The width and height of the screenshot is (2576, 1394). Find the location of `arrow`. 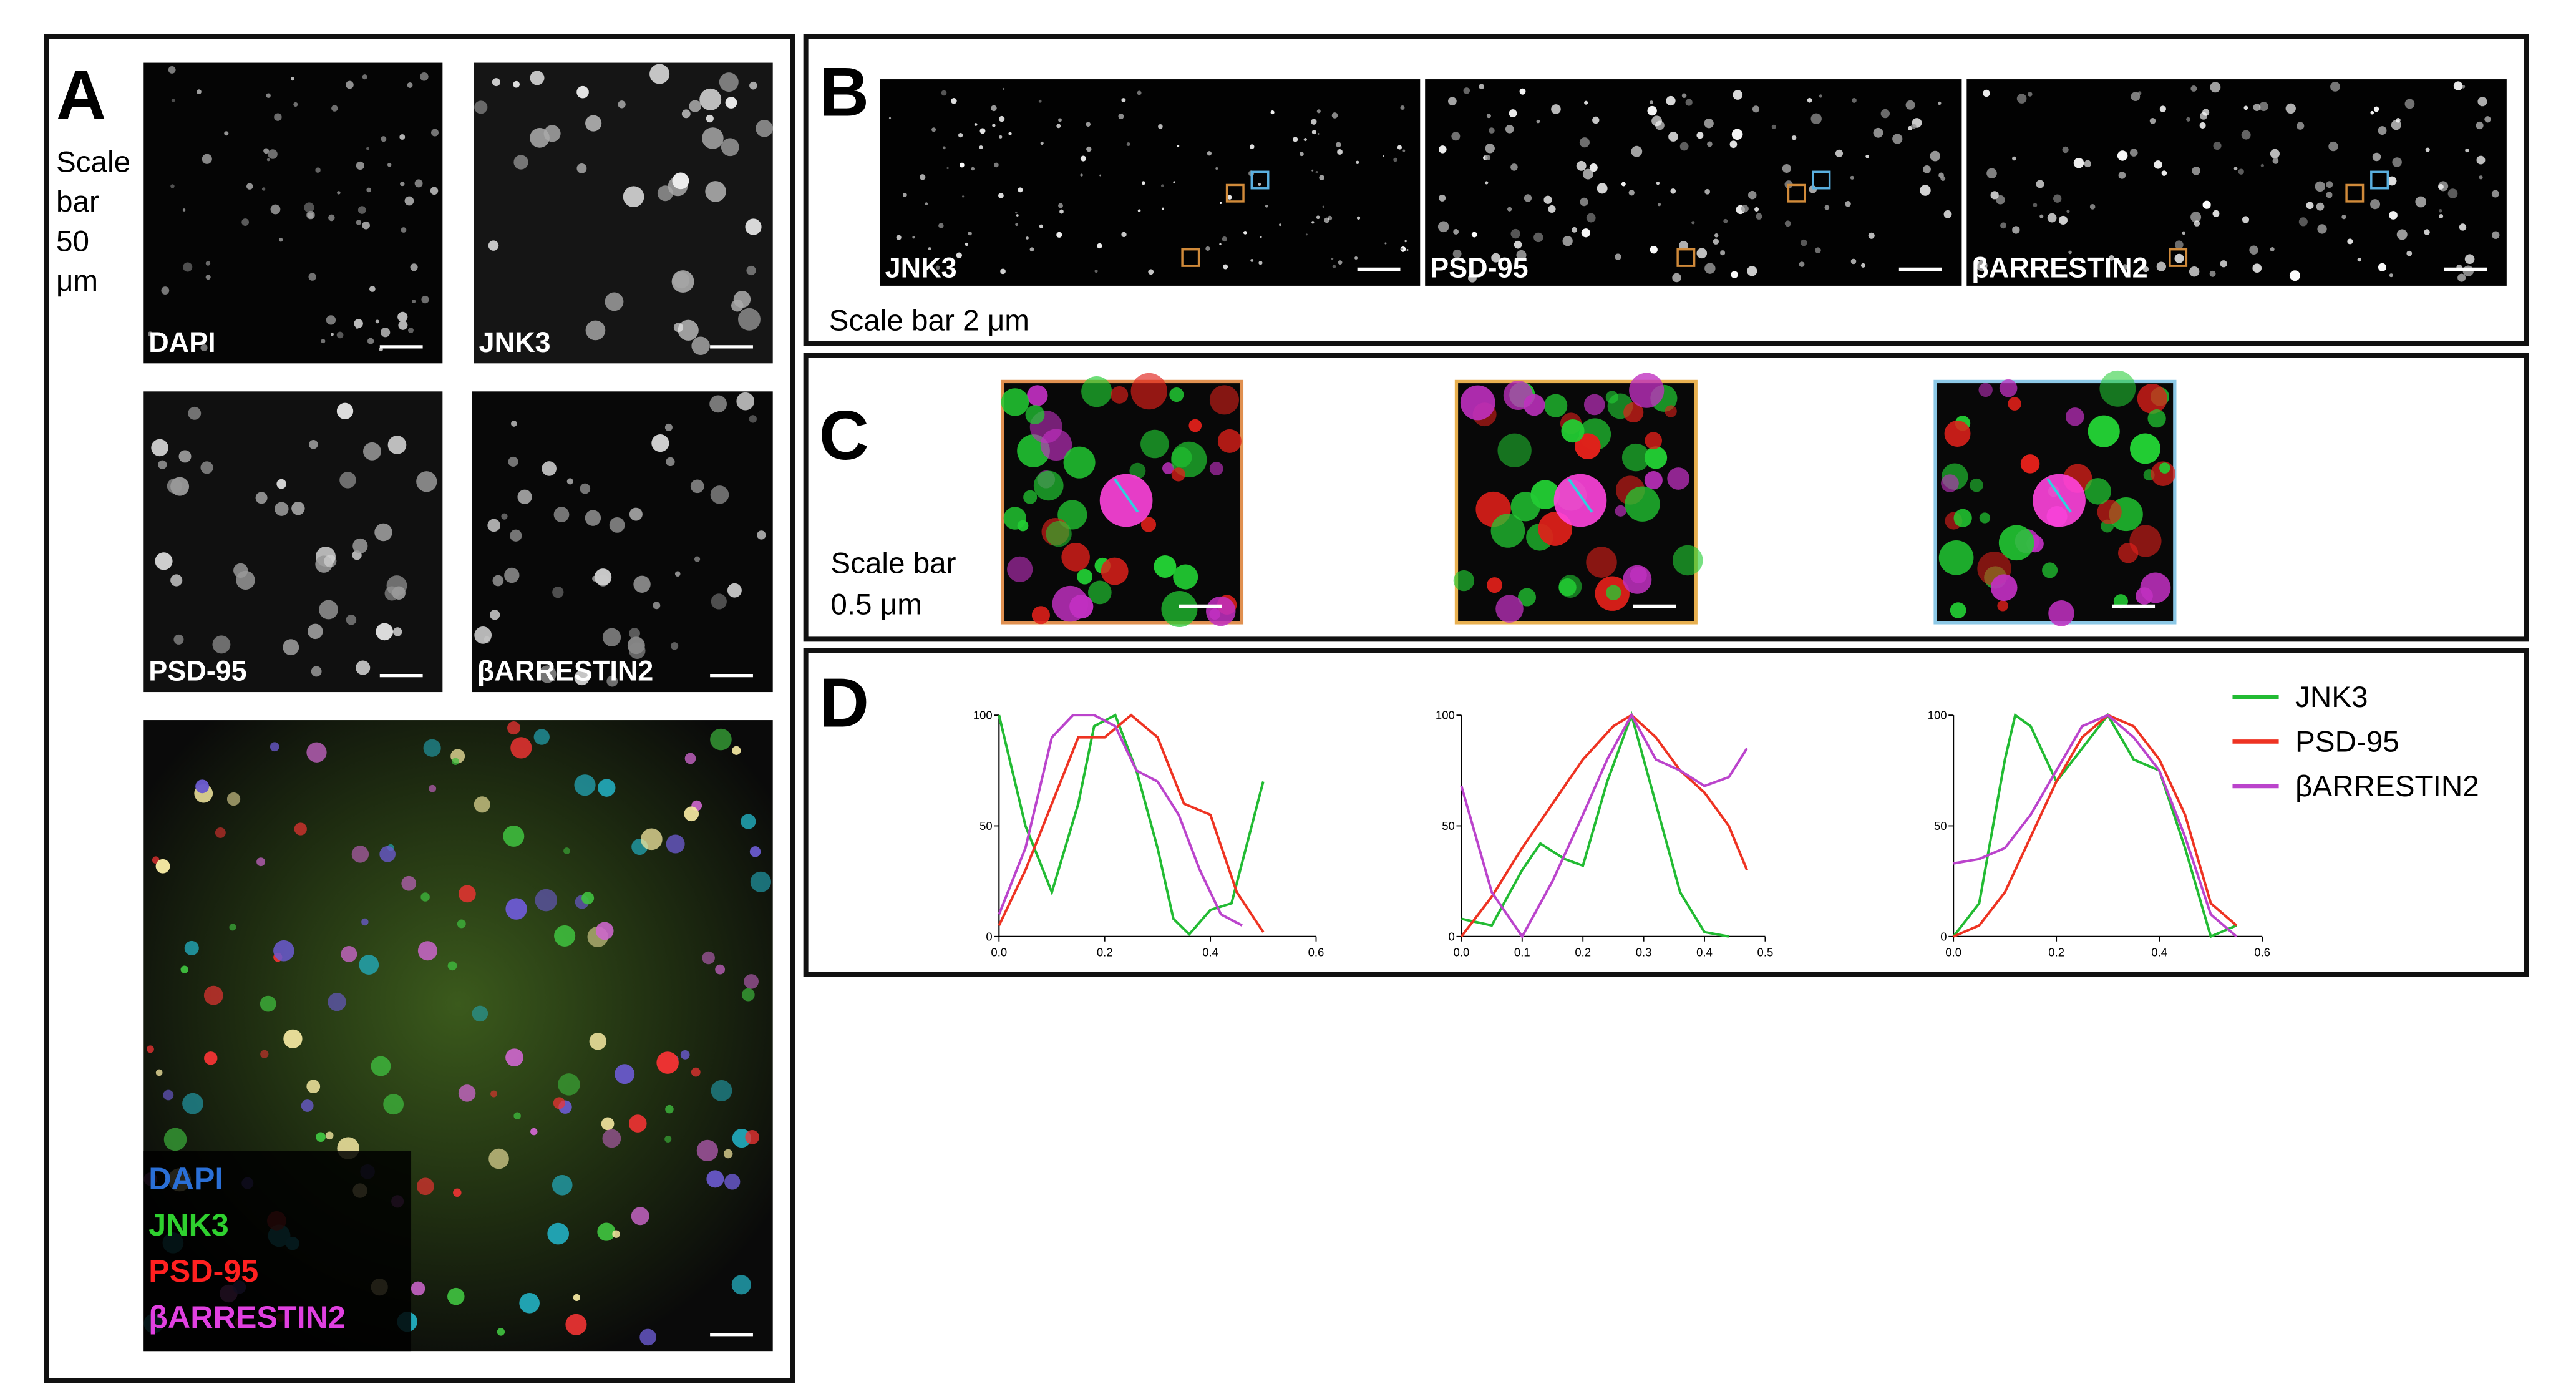

arrow is located at coordinates (1580, 495).